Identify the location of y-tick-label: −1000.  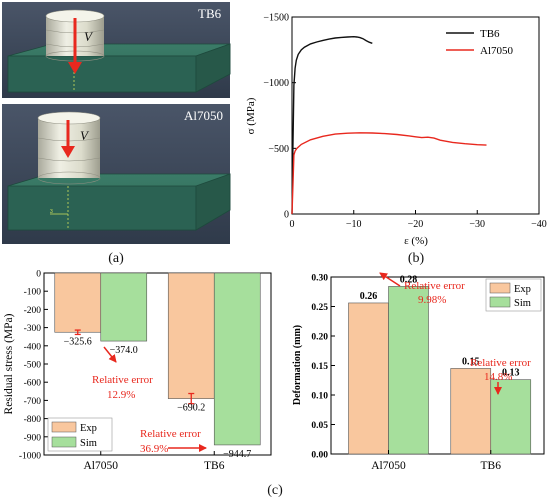
(276, 83).